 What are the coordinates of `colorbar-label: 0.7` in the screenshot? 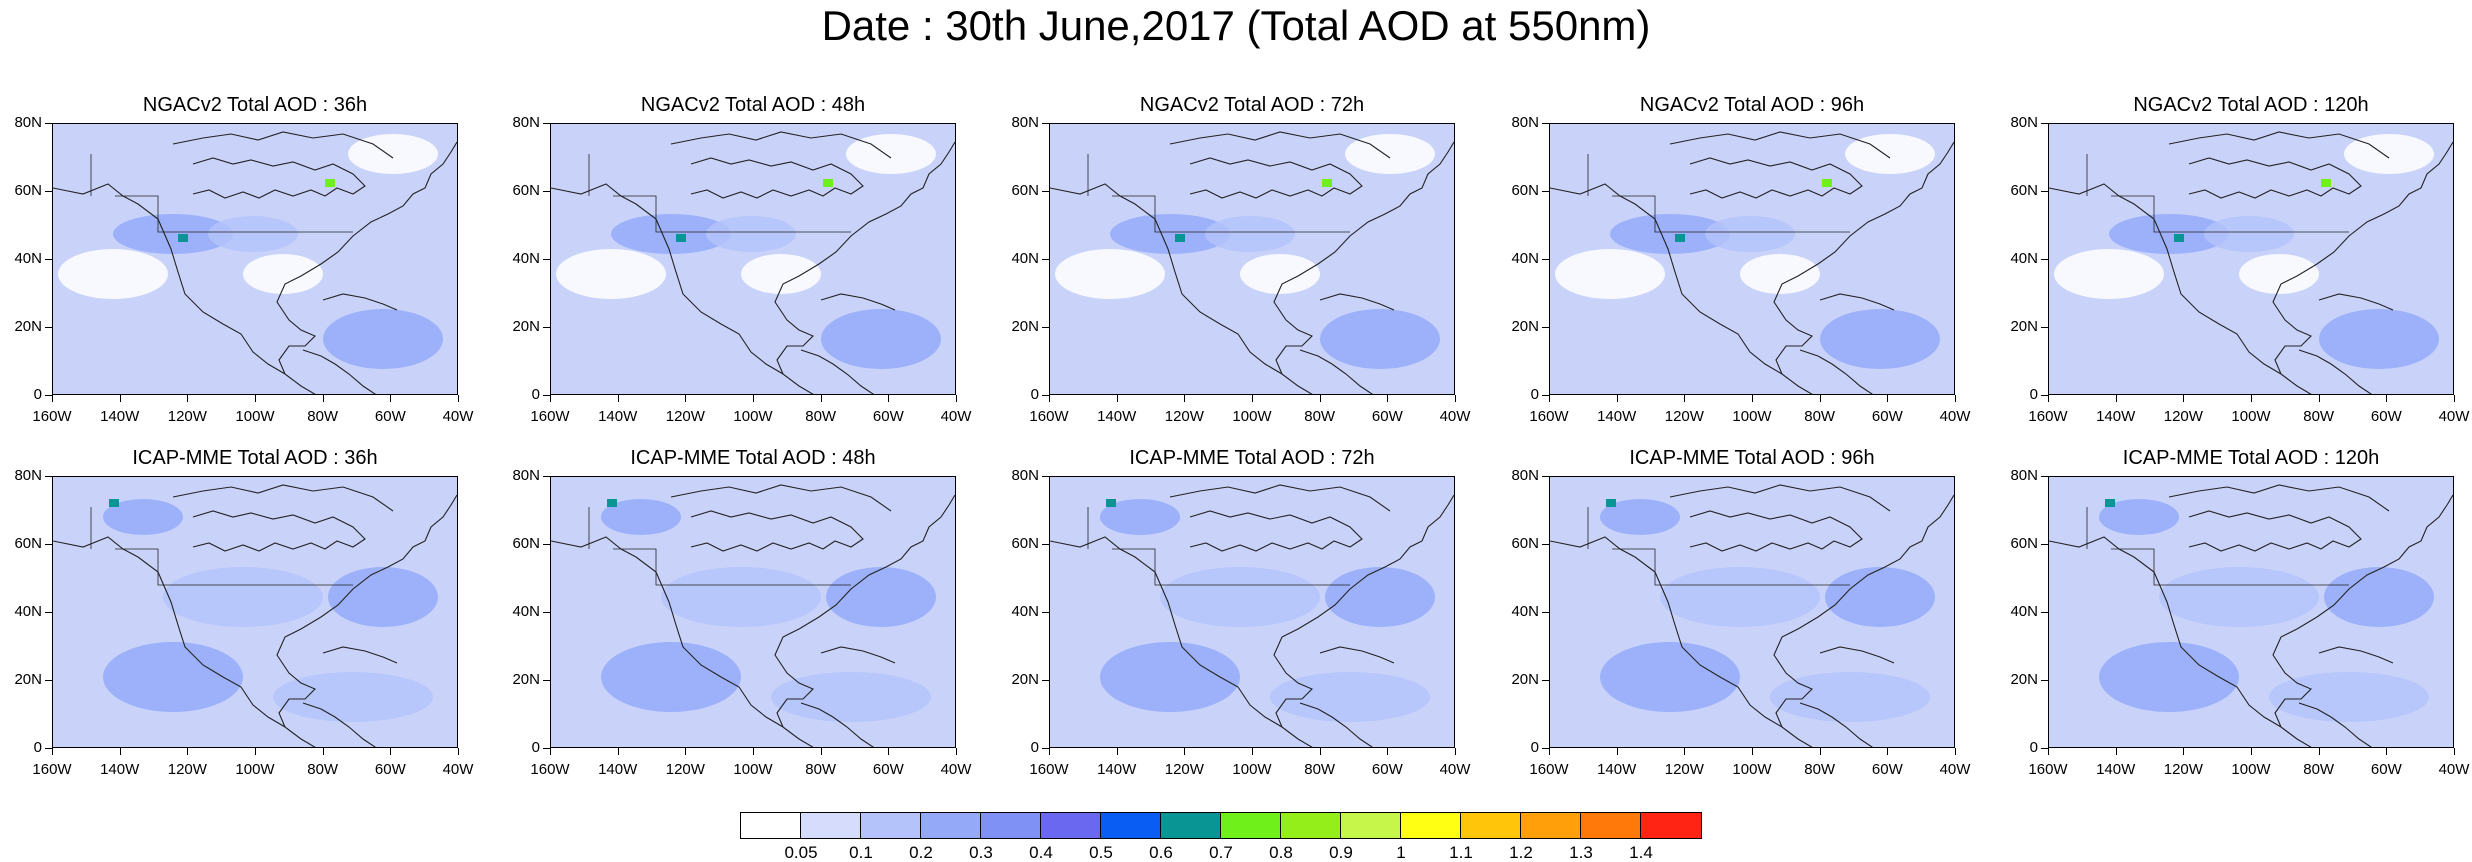 It's located at (1221, 852).